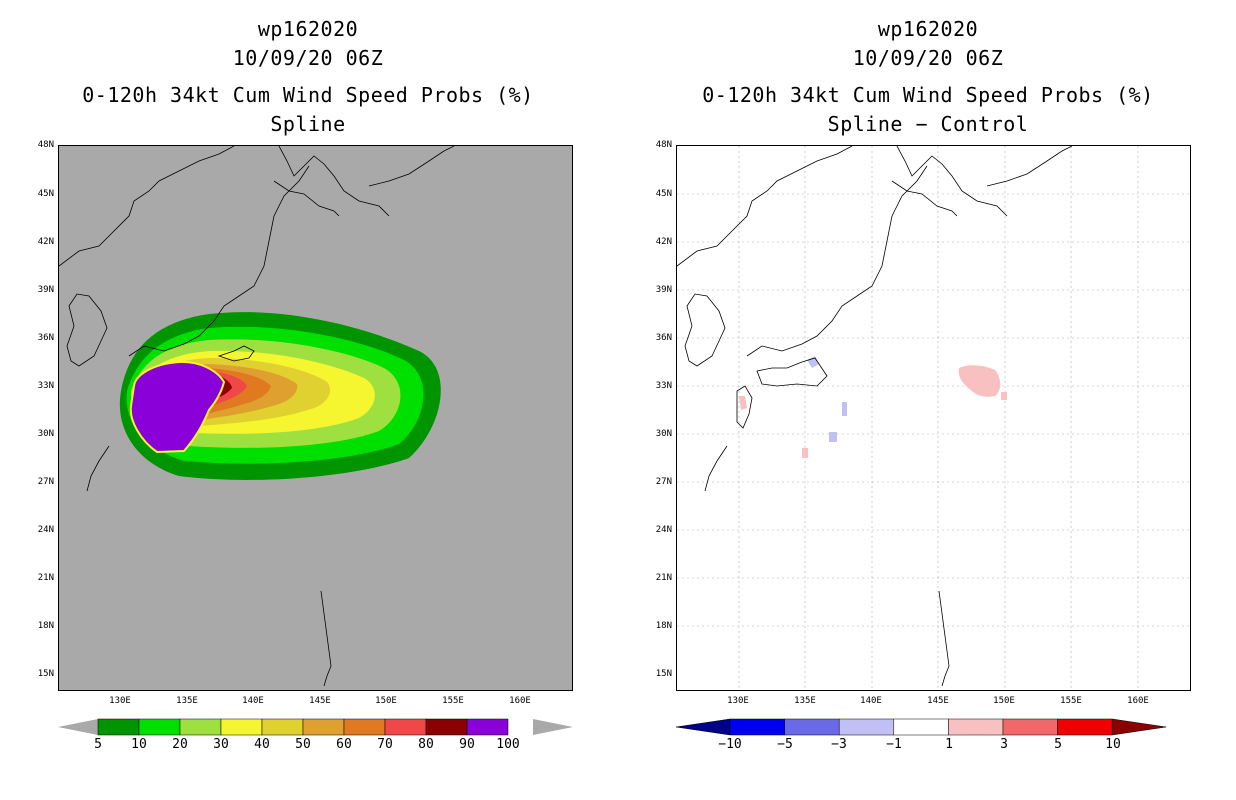  I want to click on cb-label: 70, so click(385, 744).